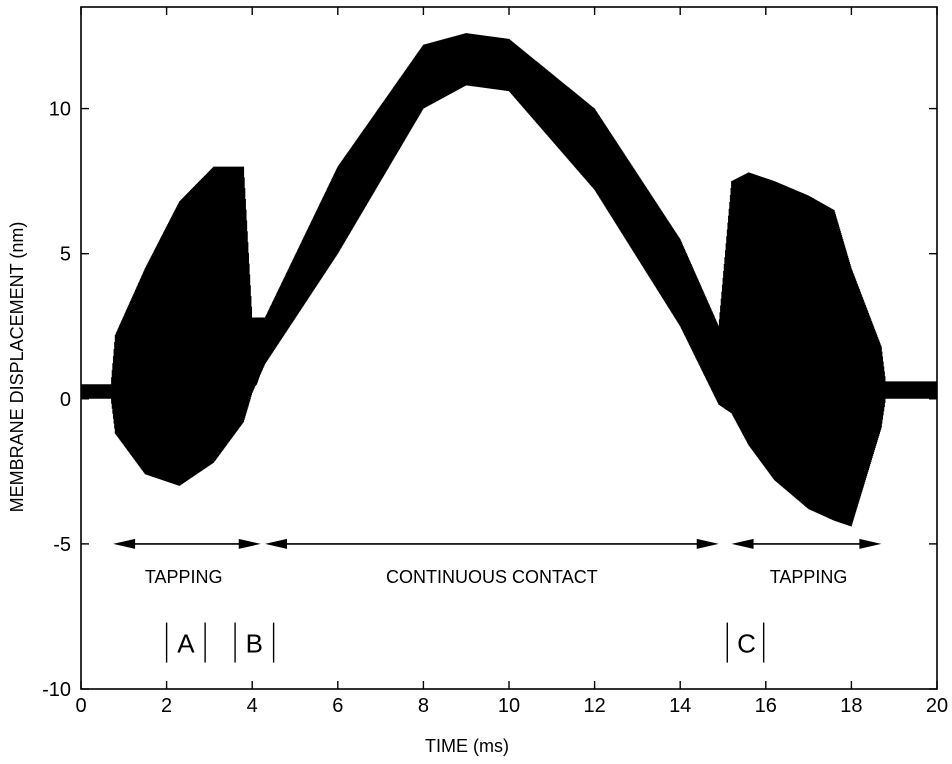 The width and height of the screenshot is (952, 764). Describe the element at coordinates (937, 706) in the screenshot. I see `x-tick-label: 20` at that location.